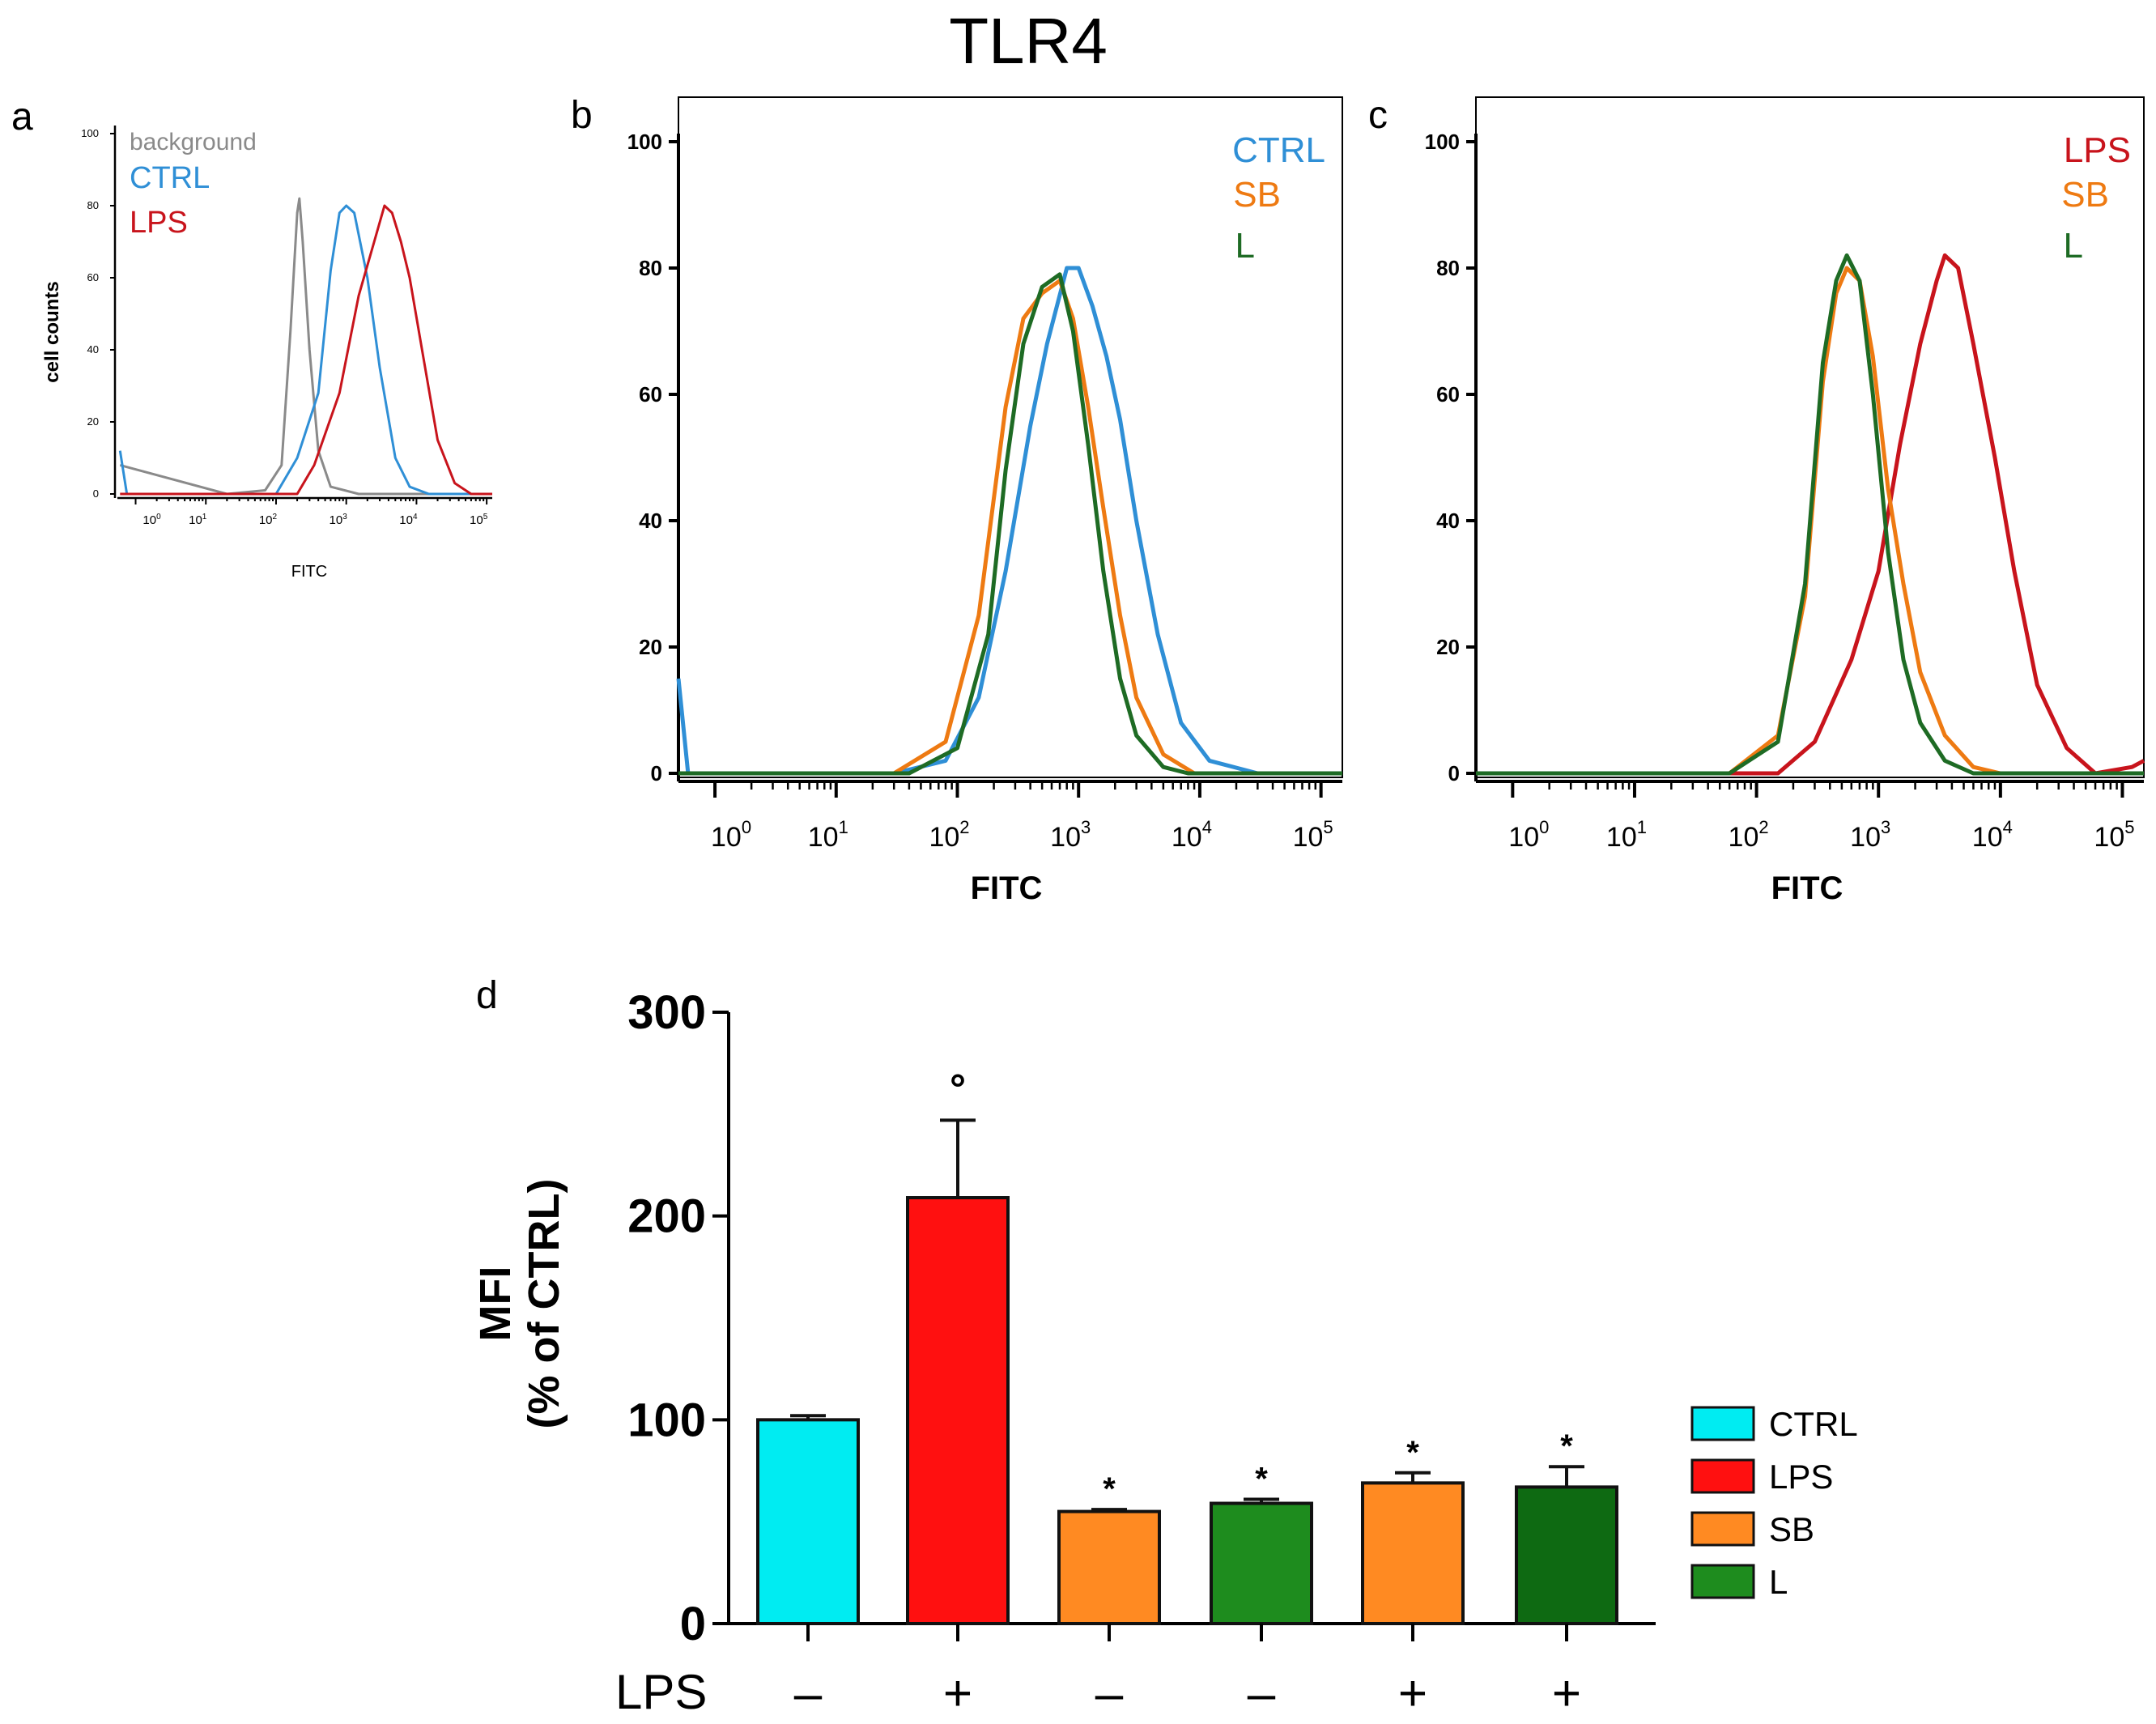 The height and width of the screenshot is (1724, 2156). I want to click on panel-a-series-background, so click(305, 346).